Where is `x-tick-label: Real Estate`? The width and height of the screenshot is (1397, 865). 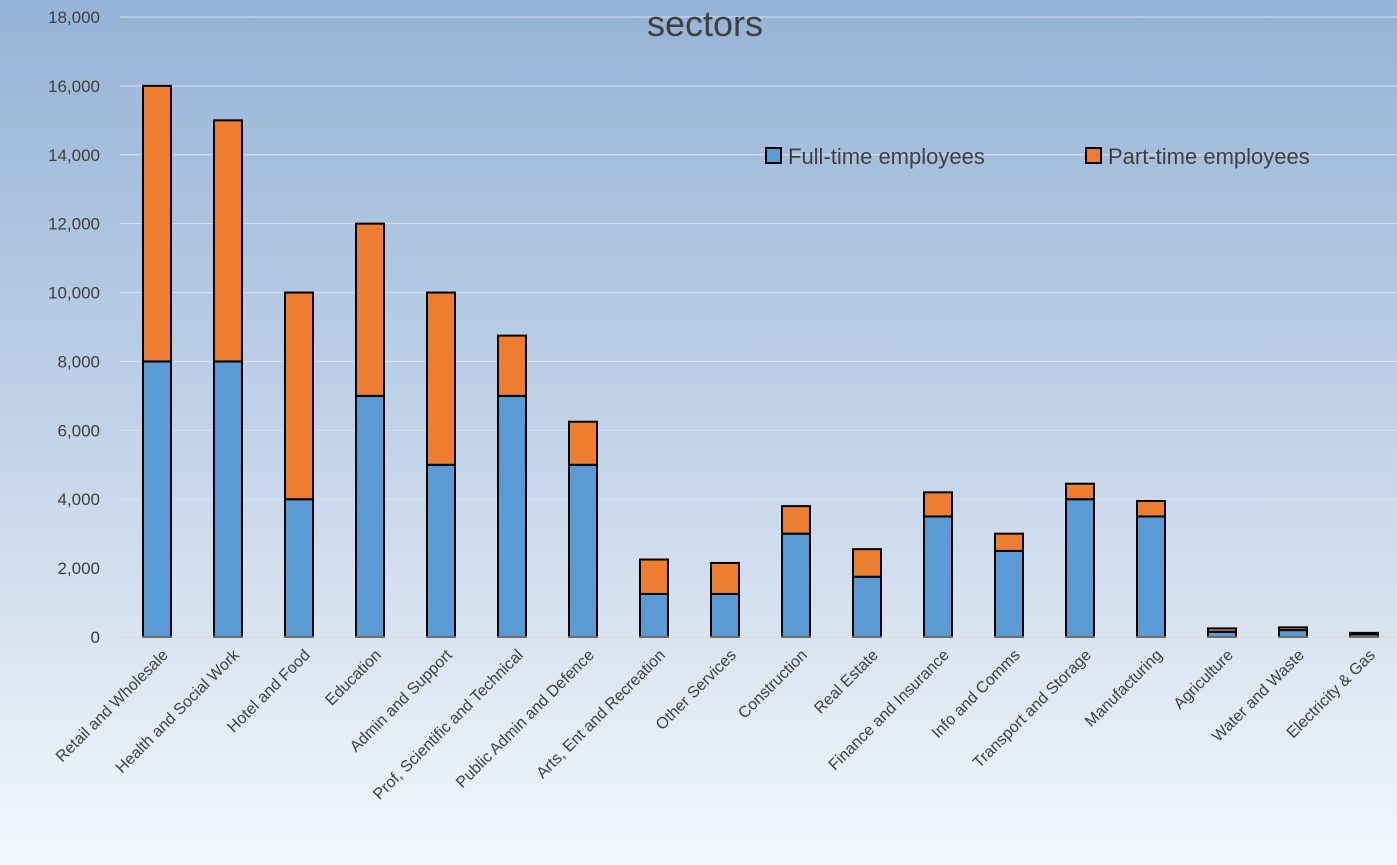
x-tick-label: Real Estate is located at coordinates (846, 682).